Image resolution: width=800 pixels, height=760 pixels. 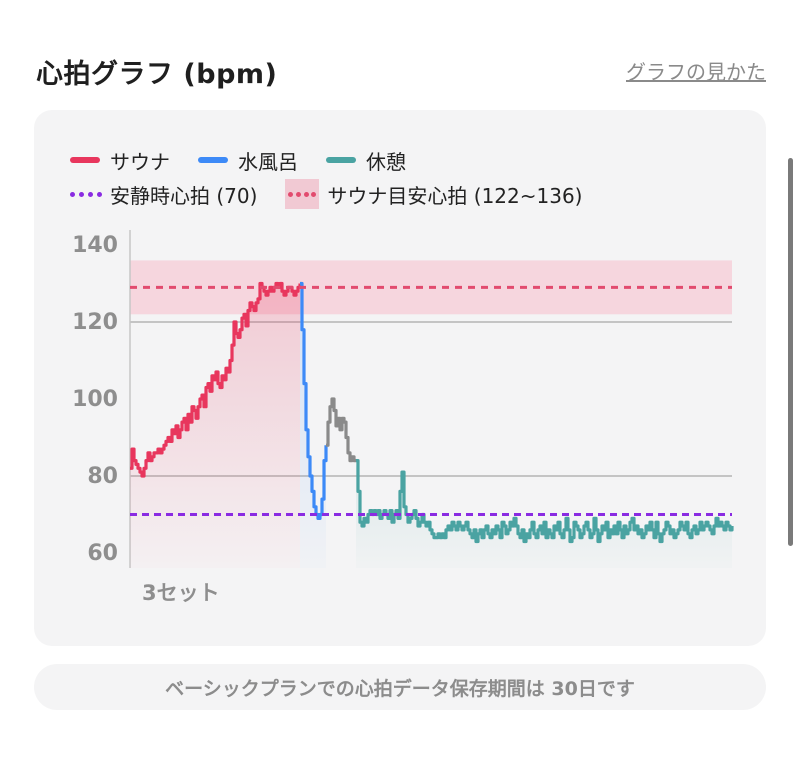 What do you see at coordinates (213, 160) in the screenshot?
I see `cold-bath-swatch` at bounding box center [213, 160].